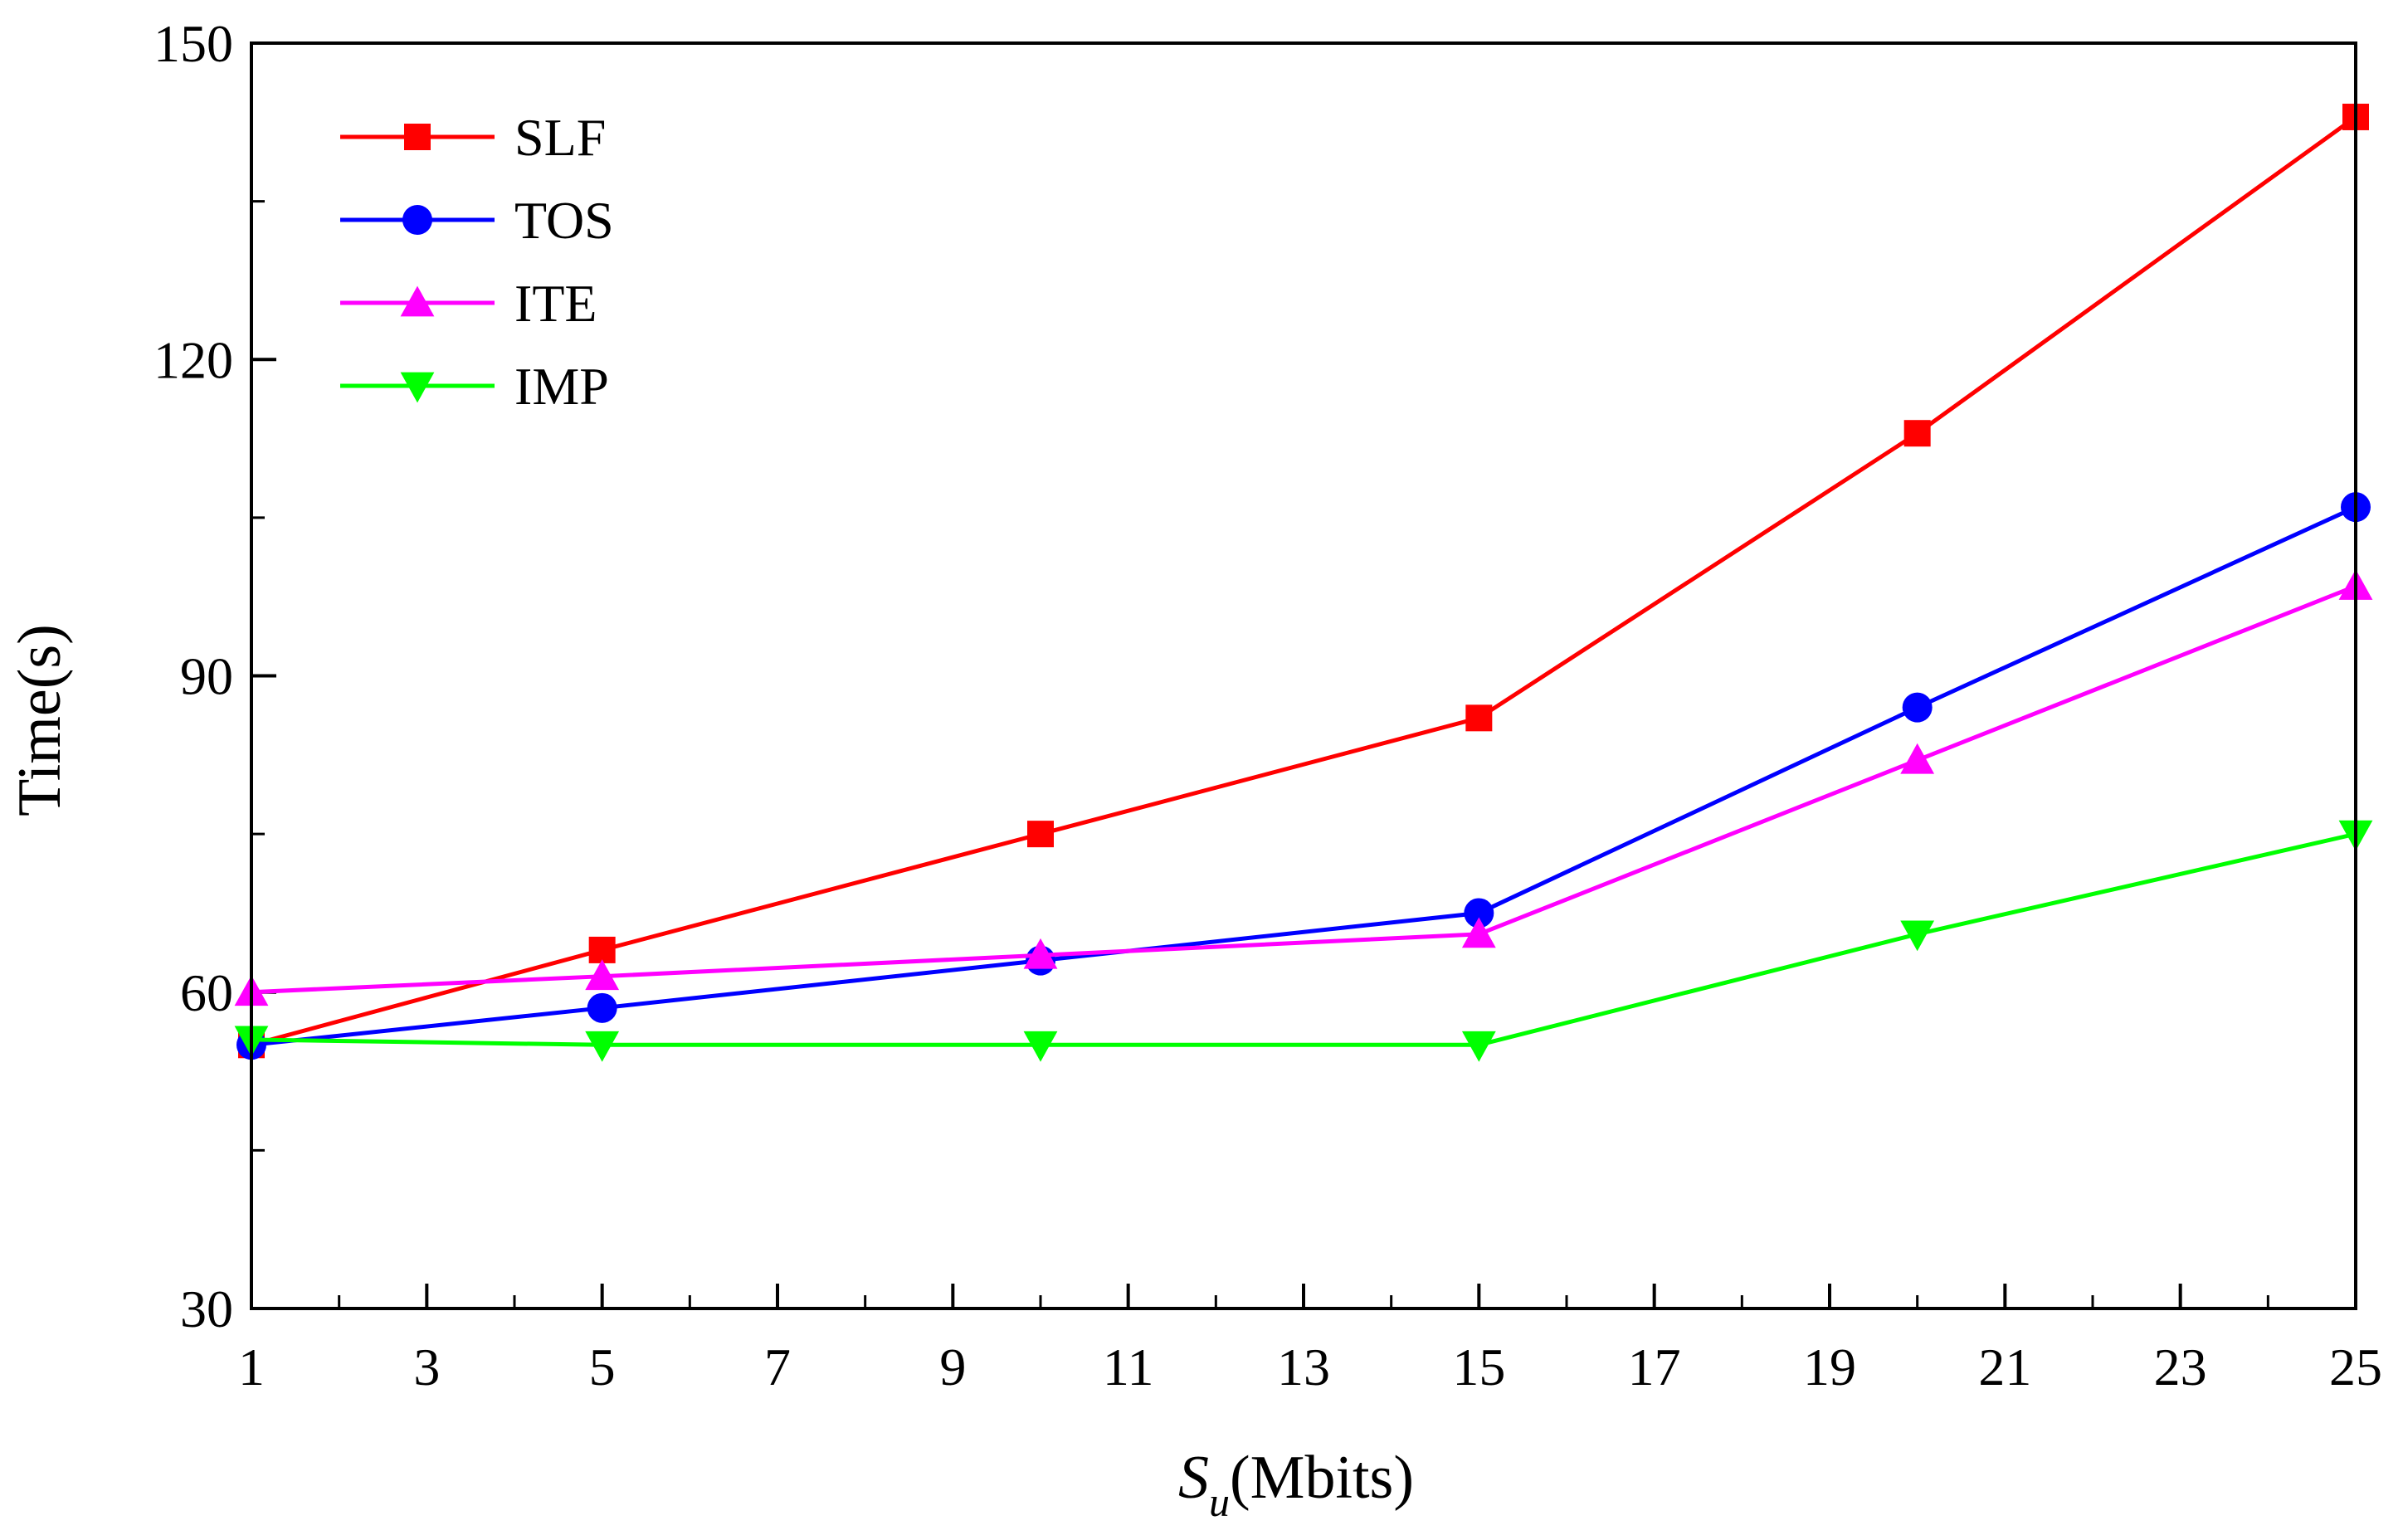  I want to click on x-axis-title-subscript: u, so click(1219, 1502).